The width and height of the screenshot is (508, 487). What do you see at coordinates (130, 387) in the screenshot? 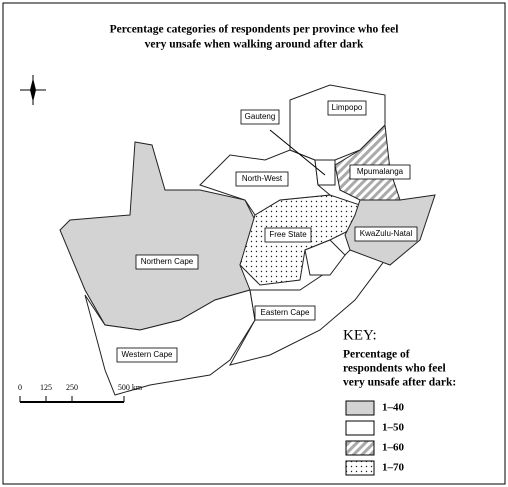
I see `scale-label: 500 km` at bounding box center [130, 387].